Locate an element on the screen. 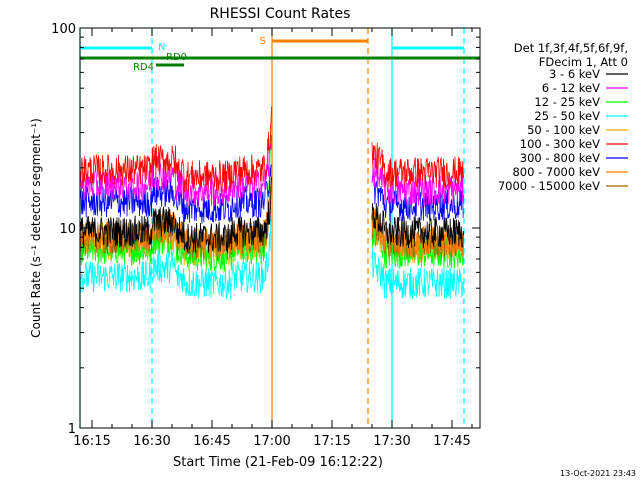  legend-100-300-kev-label: 100 - 300 keV is located at coordinates (560, 144).